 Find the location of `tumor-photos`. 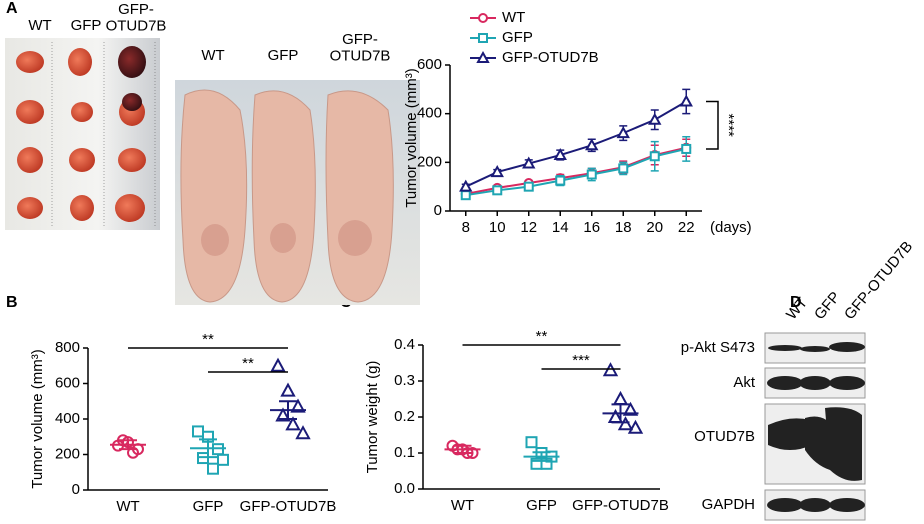

tumor-photos is located at coordinates (82, 134).